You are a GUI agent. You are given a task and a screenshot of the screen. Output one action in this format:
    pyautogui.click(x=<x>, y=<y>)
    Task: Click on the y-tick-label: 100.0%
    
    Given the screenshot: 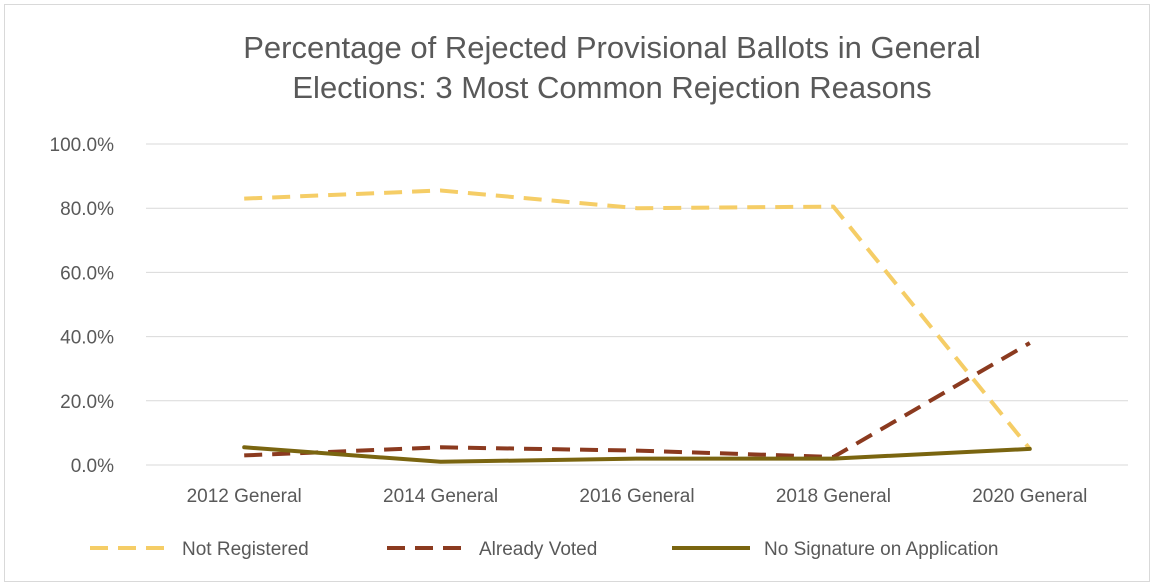 What is the action you would take?
    pyautogui.click(x=82, y=145)
    